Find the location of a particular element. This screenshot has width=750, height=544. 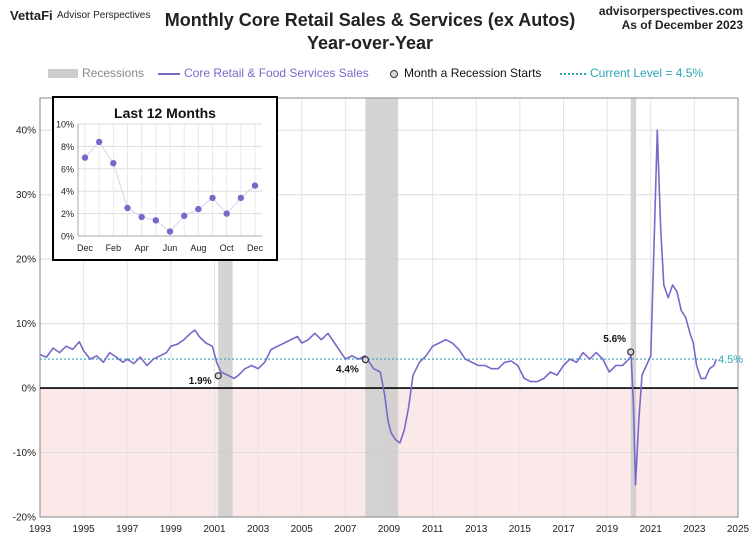

current-level-label: 4.5% is located at coordinates (730, 360).